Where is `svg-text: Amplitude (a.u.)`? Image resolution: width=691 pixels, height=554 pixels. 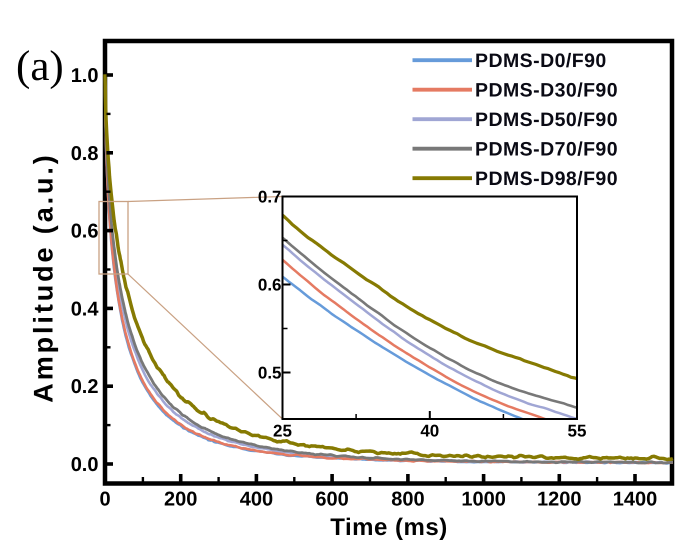 svg-text: Amplitude (a.u.) is located at coordinates (44, 277).